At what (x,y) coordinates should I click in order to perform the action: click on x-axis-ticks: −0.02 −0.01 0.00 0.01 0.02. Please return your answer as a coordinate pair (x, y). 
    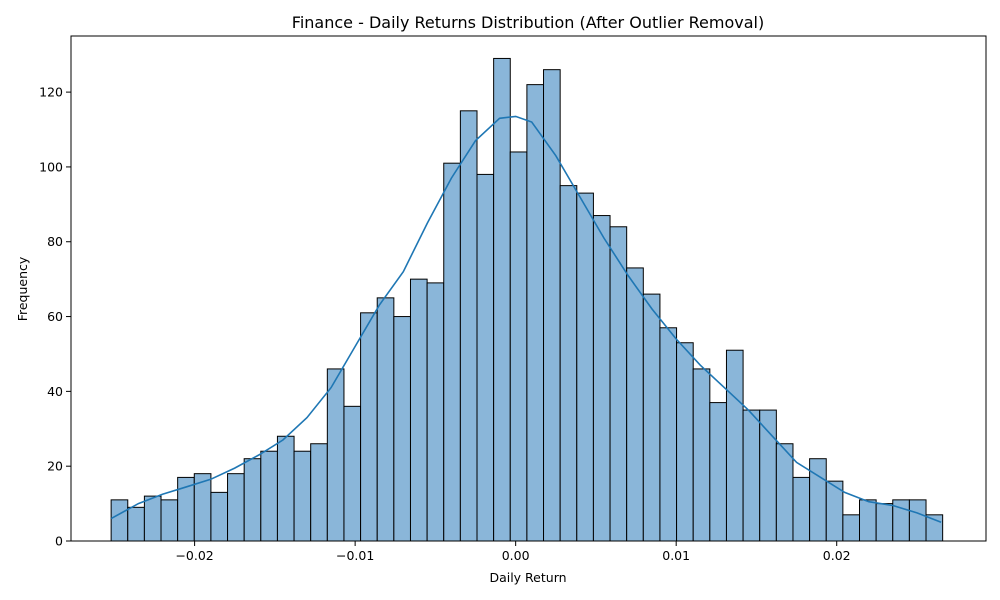
    Looking at the image, I should click on (513, 552).